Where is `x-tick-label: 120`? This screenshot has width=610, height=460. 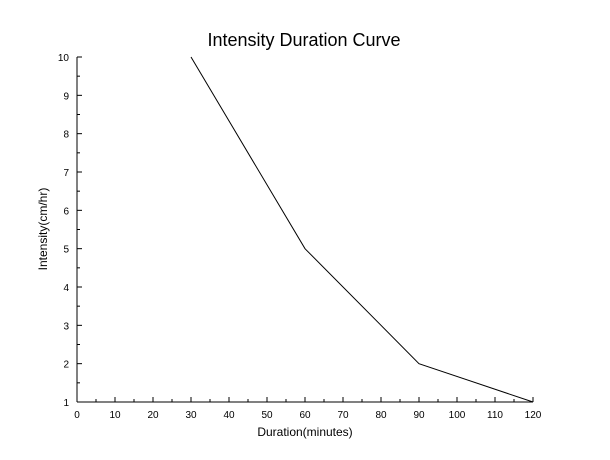 x-tick-label: 120 is located at coordinates (533, 415).